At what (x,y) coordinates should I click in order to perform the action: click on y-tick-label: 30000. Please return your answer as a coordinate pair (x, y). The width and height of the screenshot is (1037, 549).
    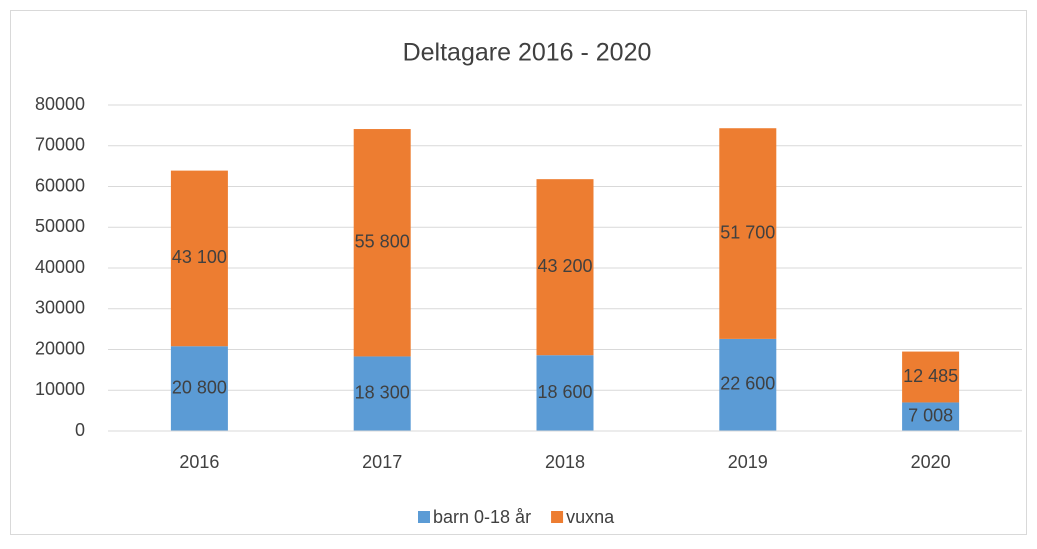
    Looking at the image, I should click on (60, 308).